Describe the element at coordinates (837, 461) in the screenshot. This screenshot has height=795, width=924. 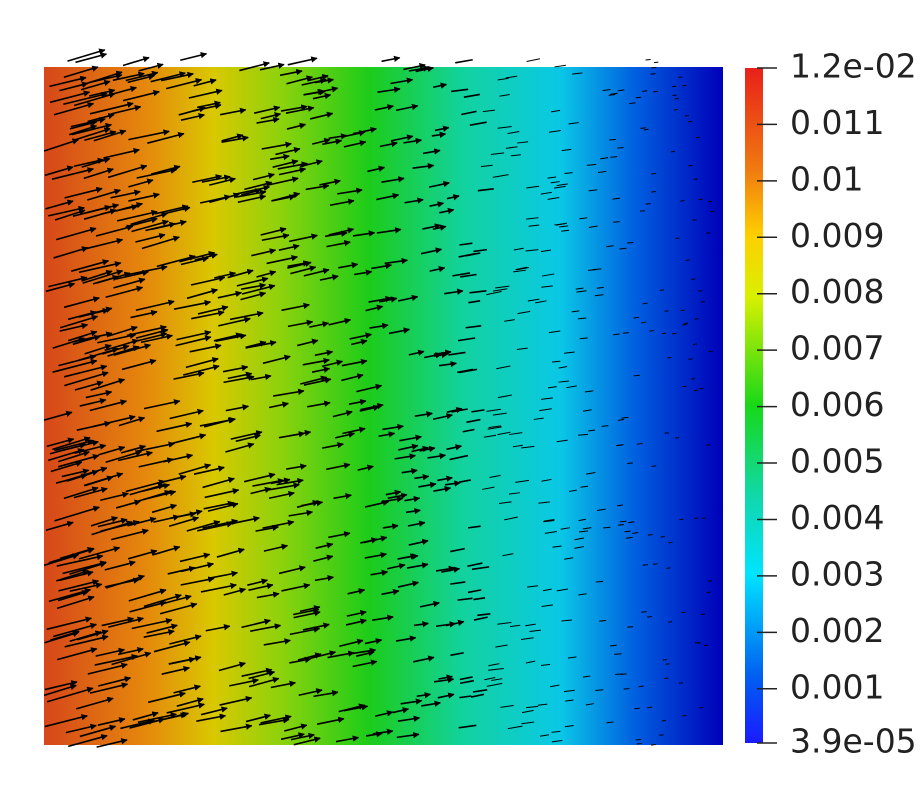
I see `tick-label: 0.005` at that location.